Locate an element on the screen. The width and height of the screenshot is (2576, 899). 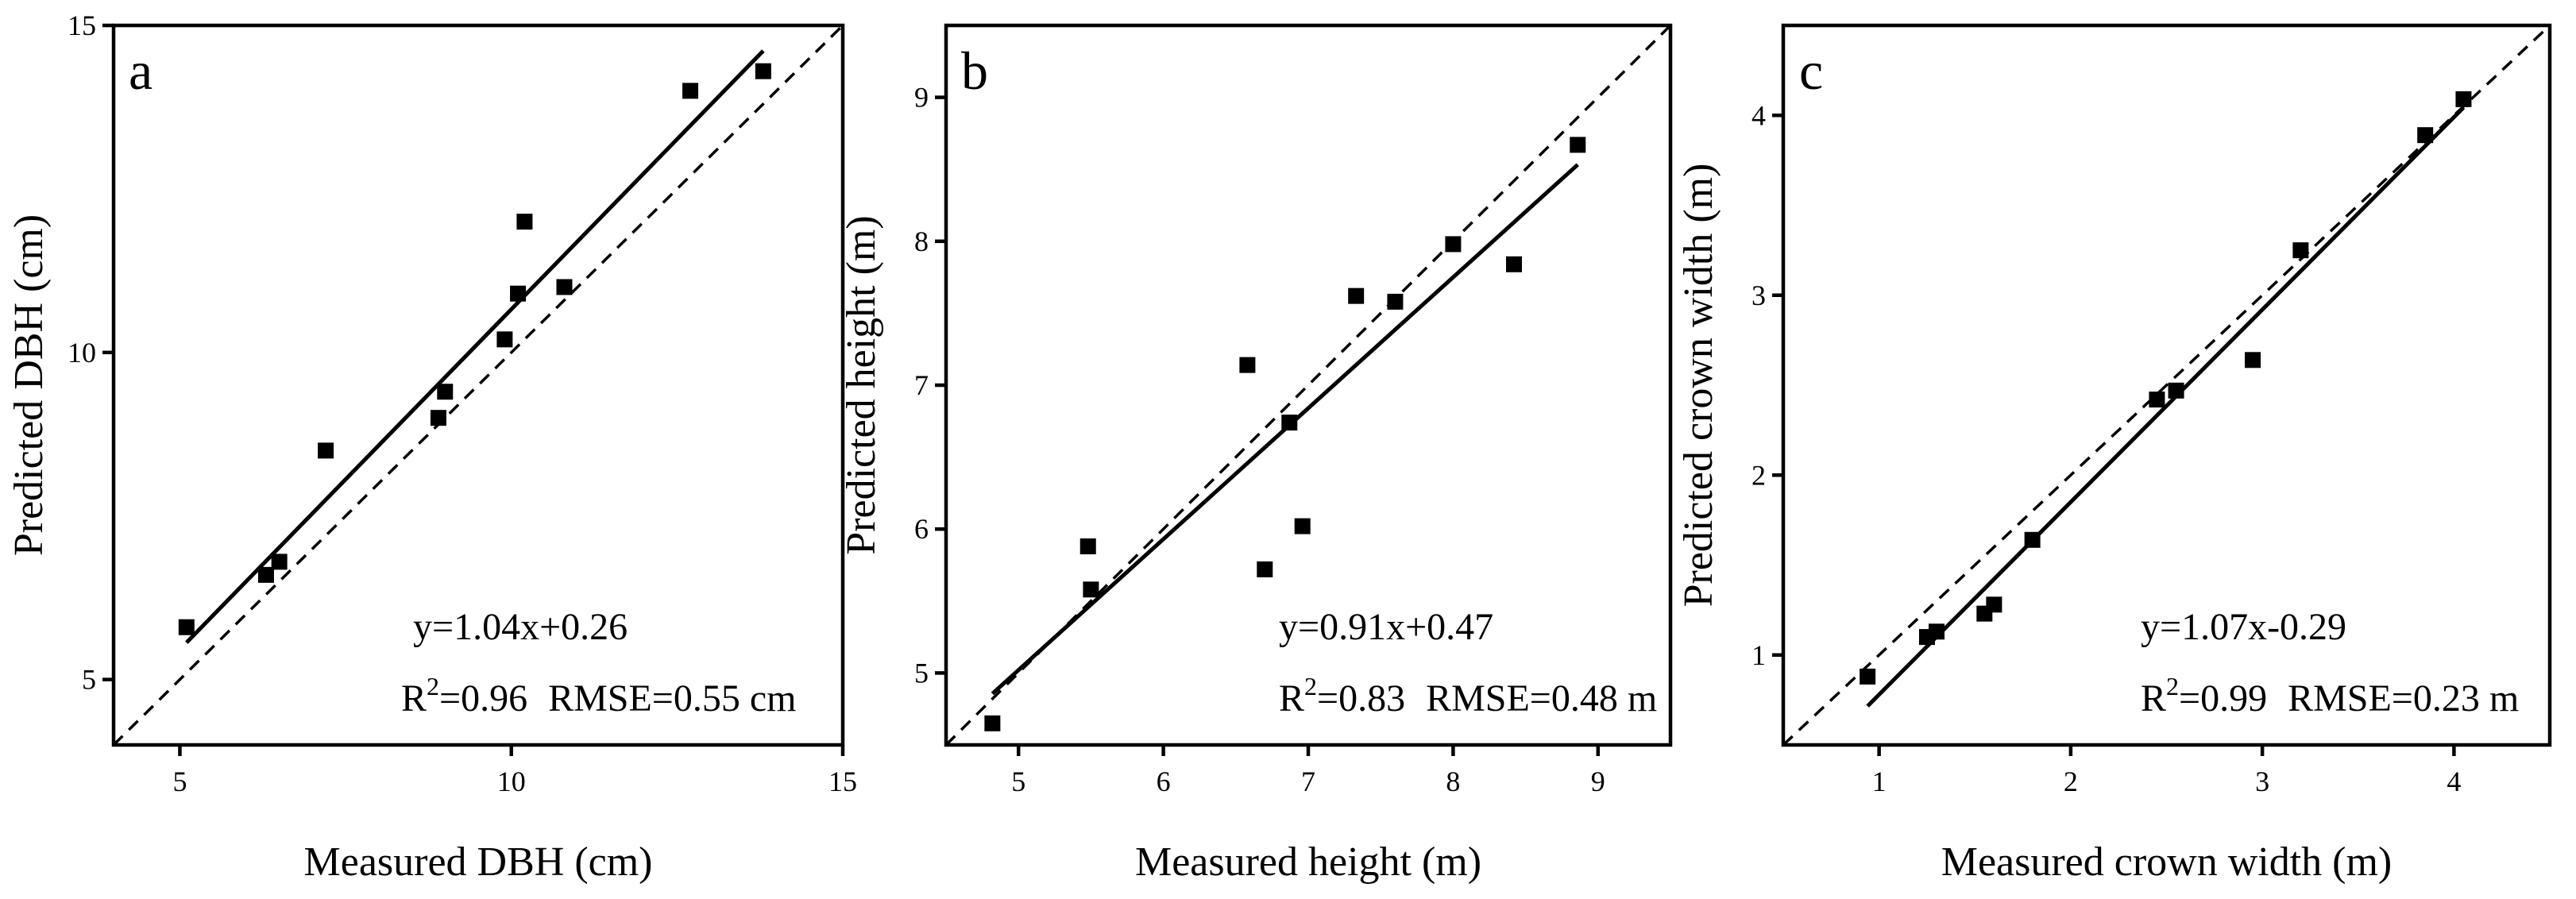
panel-letter: b is located at coordinates (975, 71).